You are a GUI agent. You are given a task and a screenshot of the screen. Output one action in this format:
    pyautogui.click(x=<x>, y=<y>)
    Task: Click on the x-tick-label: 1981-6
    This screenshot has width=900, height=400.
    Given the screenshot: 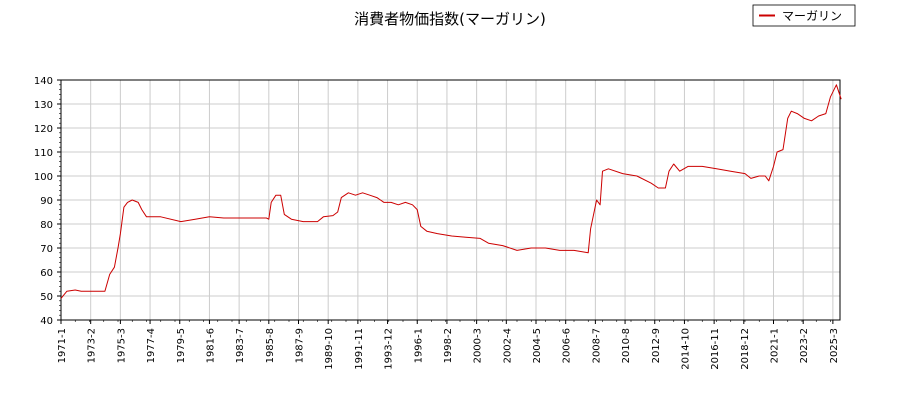 What is the action you would take?
    pyautogui.click(x=210, y=345)
    